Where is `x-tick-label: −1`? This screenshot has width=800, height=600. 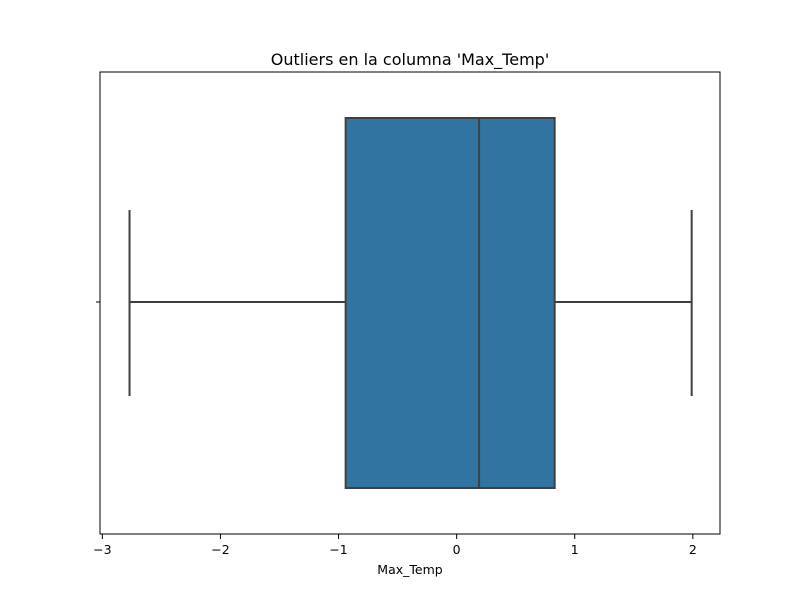 x-tick-label: −1 is located at coordinates (338, 549).